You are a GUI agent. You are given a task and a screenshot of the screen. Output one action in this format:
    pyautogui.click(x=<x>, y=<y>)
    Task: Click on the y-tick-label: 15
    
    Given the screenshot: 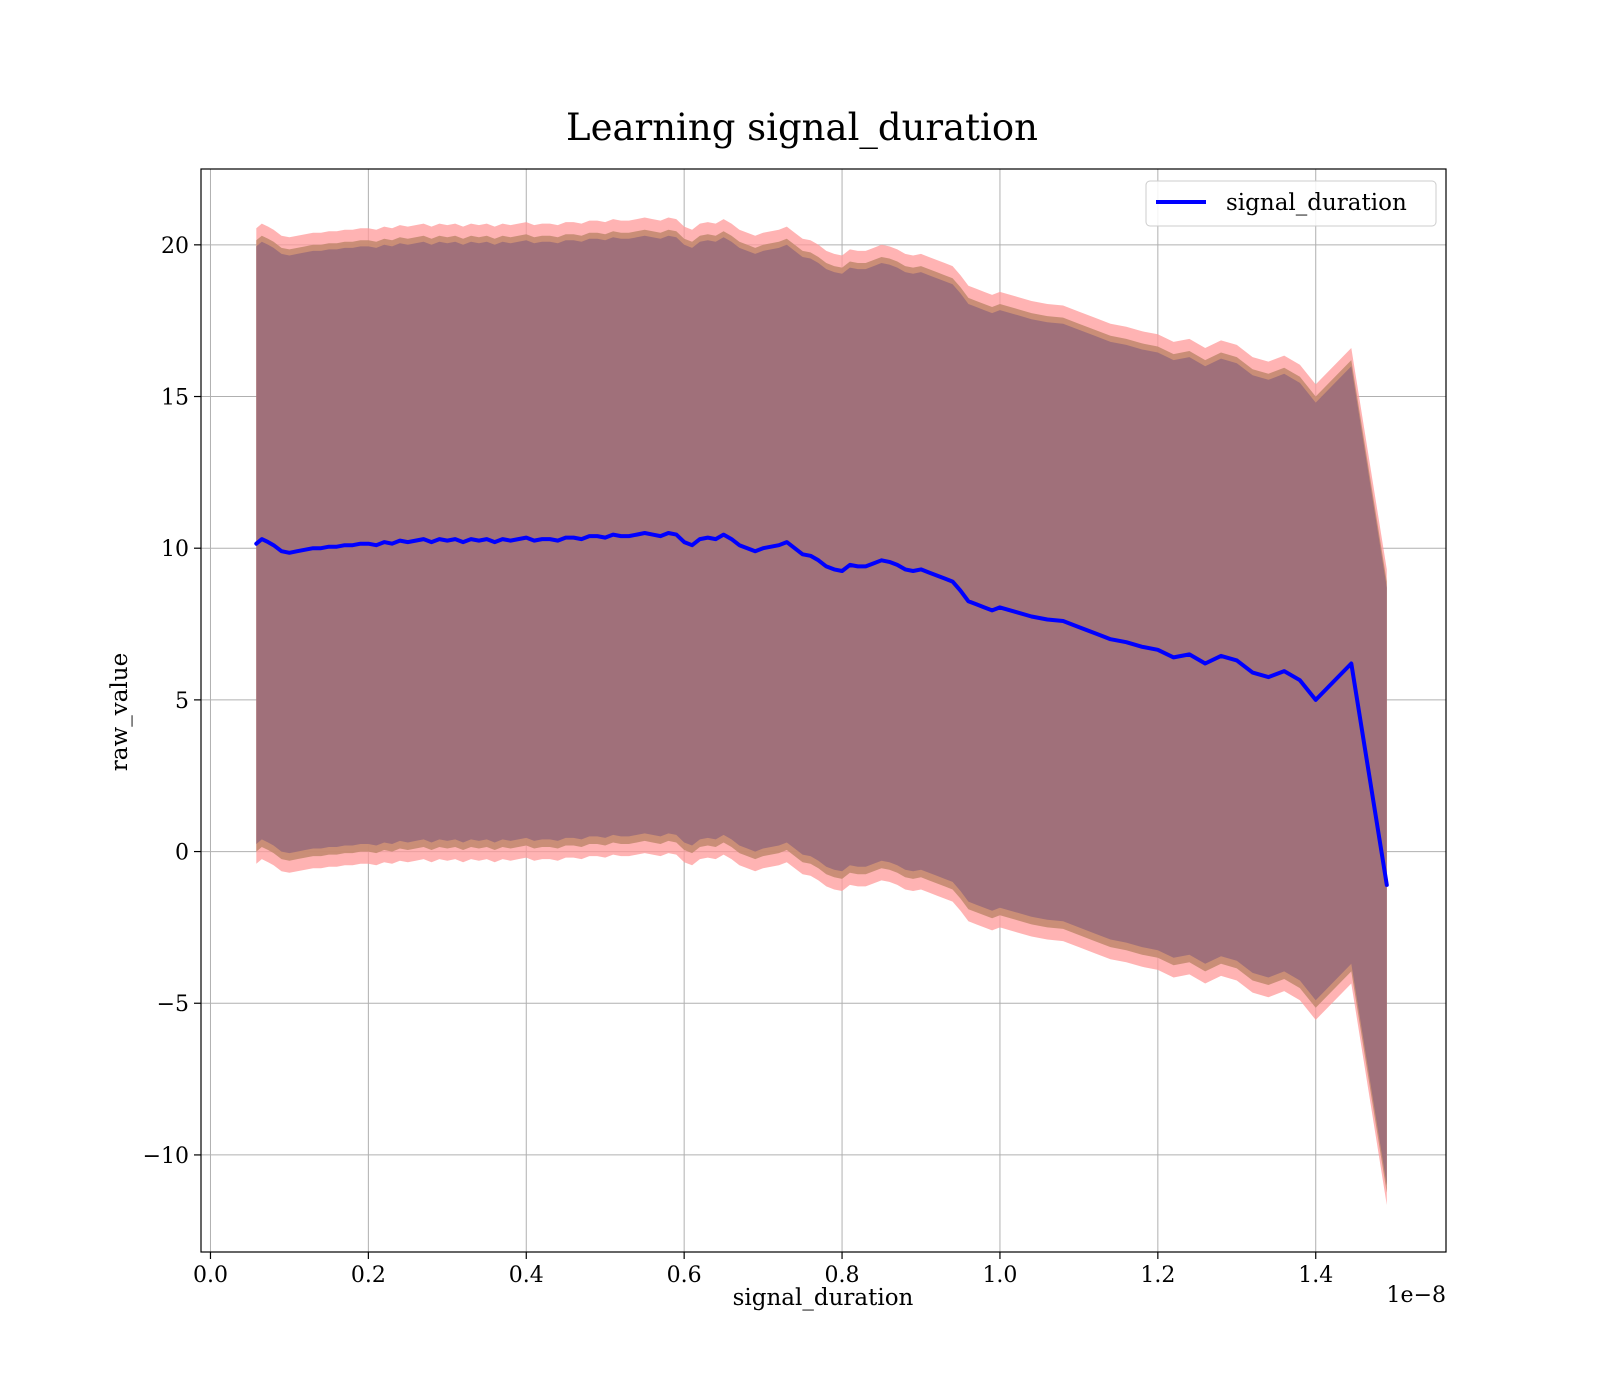 What is the action you would take?
    pyautogui.click(x=175, y=398)
    